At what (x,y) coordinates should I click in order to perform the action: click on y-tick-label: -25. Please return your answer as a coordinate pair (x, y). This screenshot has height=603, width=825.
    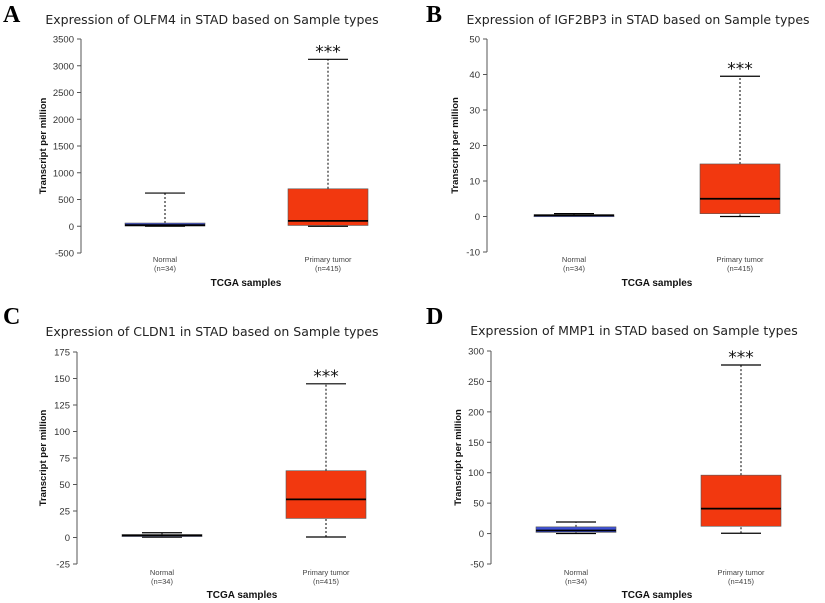
    Looking at the image, I should click on (63, 565).